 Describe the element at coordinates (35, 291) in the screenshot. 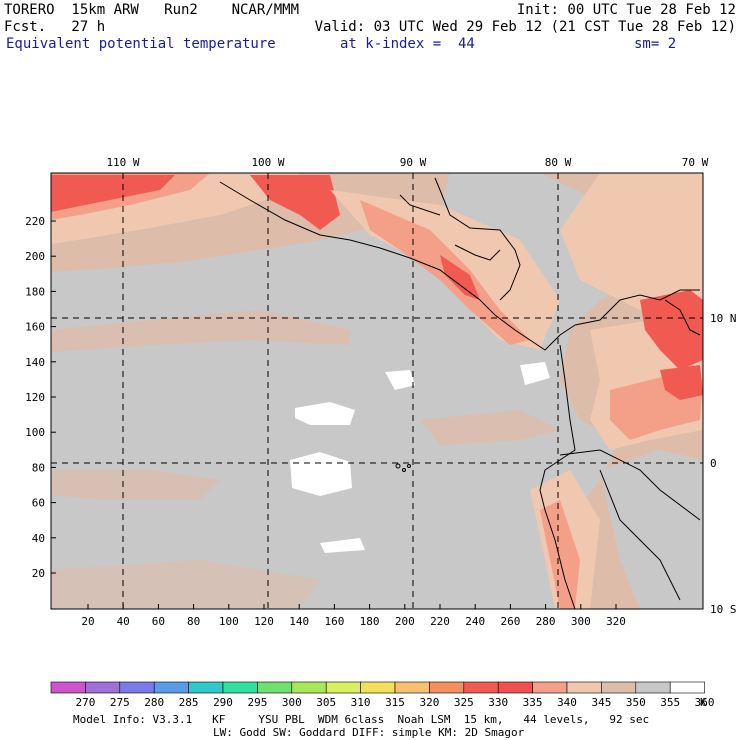

I see `y-tick-label: 180` at that location.